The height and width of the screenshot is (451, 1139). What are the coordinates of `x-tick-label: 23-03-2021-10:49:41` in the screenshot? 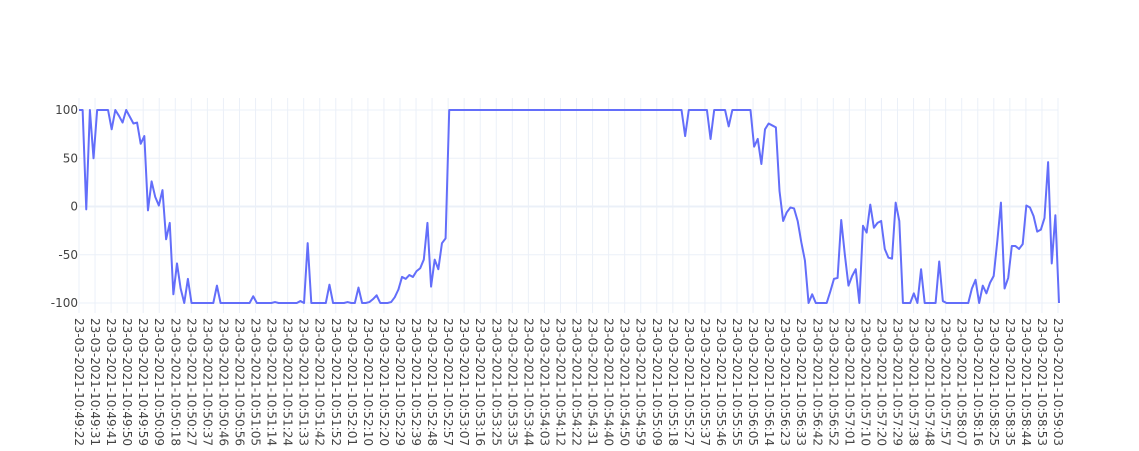 It's located at (111, 382).